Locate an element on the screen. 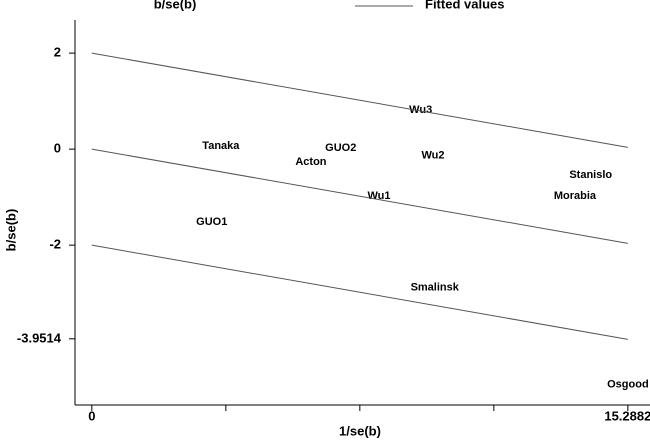 The image size is (650, 440). point-label: GUO1 is located at coordinates (211, 222).